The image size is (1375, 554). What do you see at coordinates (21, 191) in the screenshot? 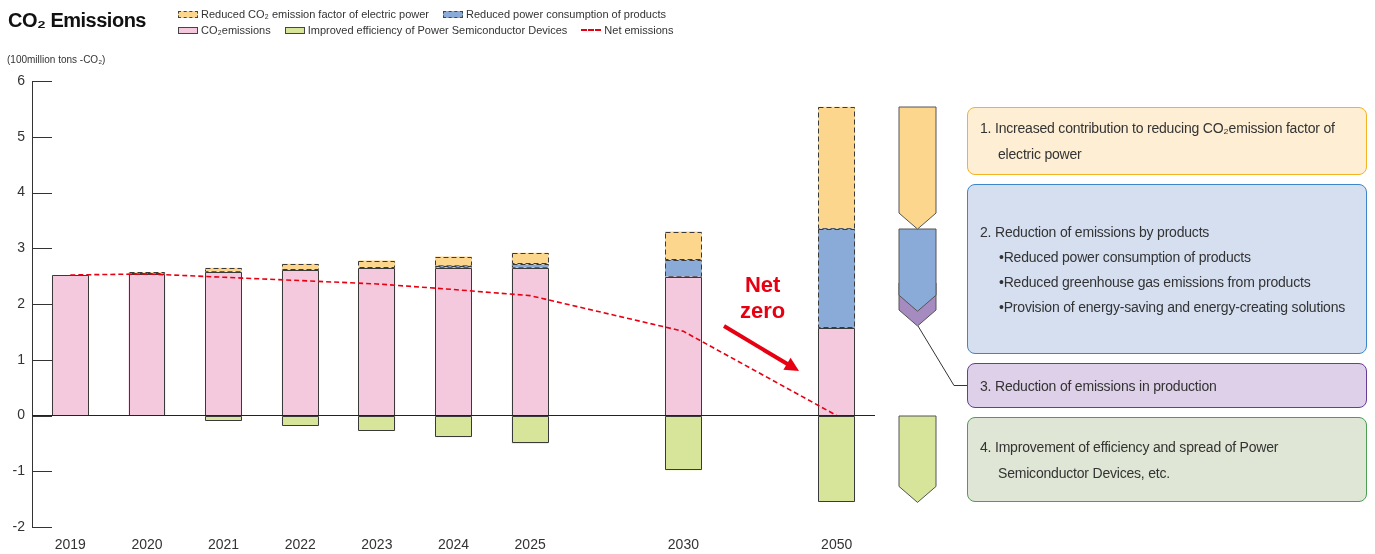
I see `y-tick-label: 4` at bounding box center [21, 191].